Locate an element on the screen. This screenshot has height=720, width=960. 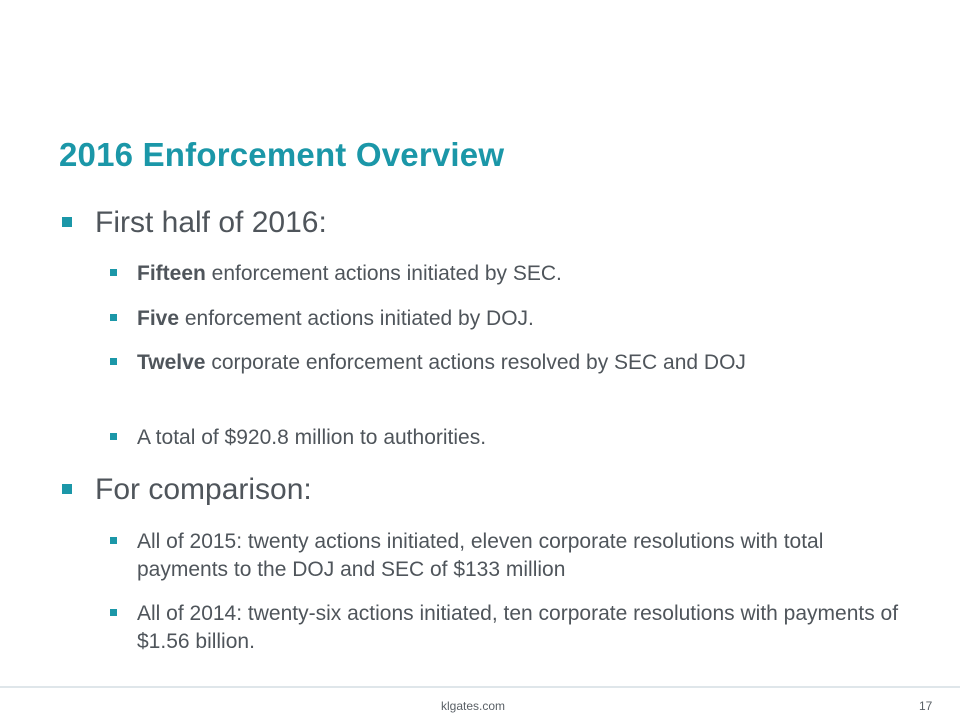
footer-url: klgates.com is located at coordinates (473, 706).